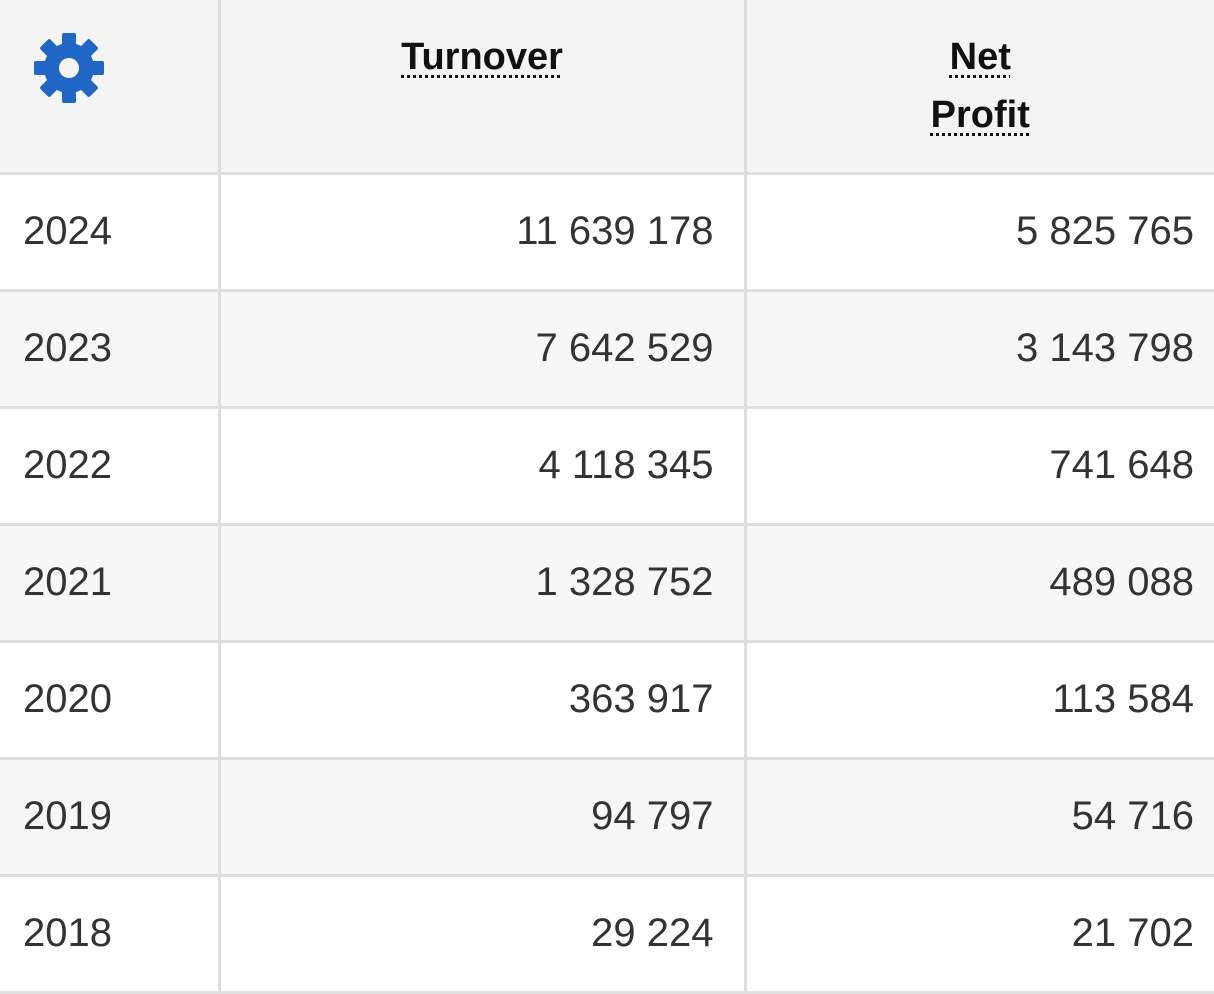 This screenshot has height=994, width=1214. I want to click on year-cell: 2018, so click(110, 934).